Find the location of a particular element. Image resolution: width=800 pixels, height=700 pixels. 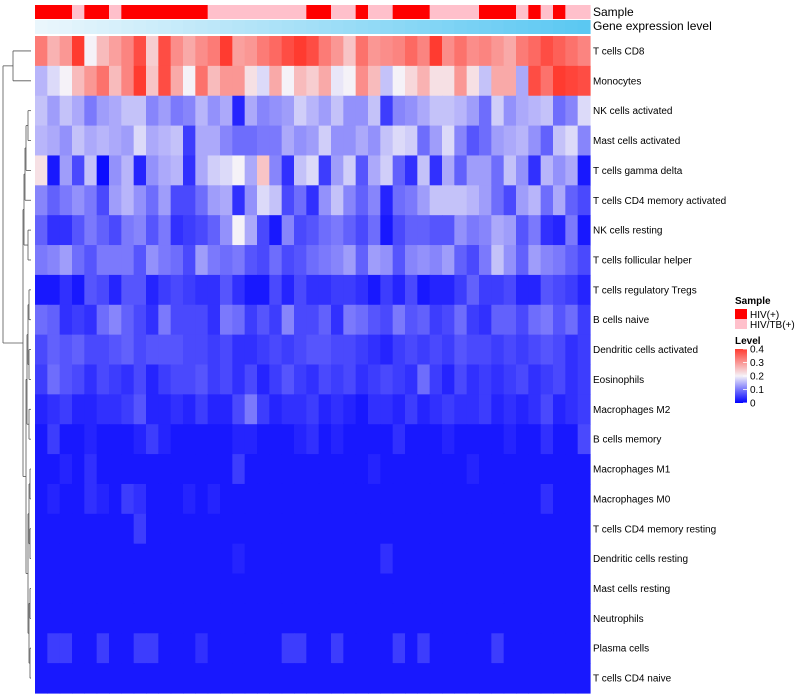

legend-swatch-hiv is located at coordinates (741, 314).